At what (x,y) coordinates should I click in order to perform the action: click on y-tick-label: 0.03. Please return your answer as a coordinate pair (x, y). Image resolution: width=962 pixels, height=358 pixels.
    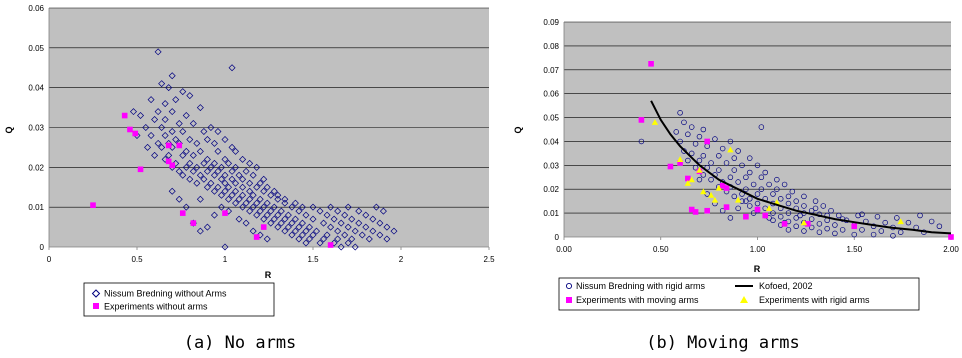
    Looking at the image, I should click on (36, 128).